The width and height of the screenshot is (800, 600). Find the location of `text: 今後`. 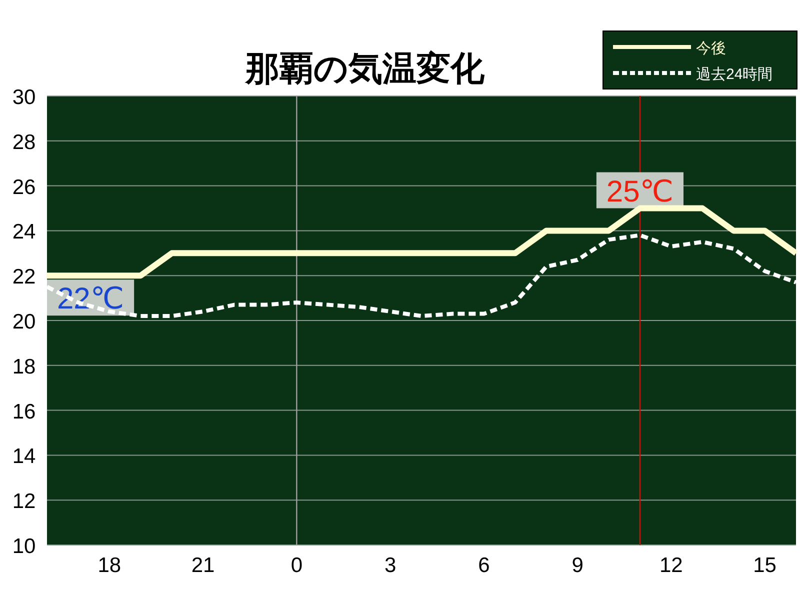

text: 今後 is located at coordinates (711, 48).